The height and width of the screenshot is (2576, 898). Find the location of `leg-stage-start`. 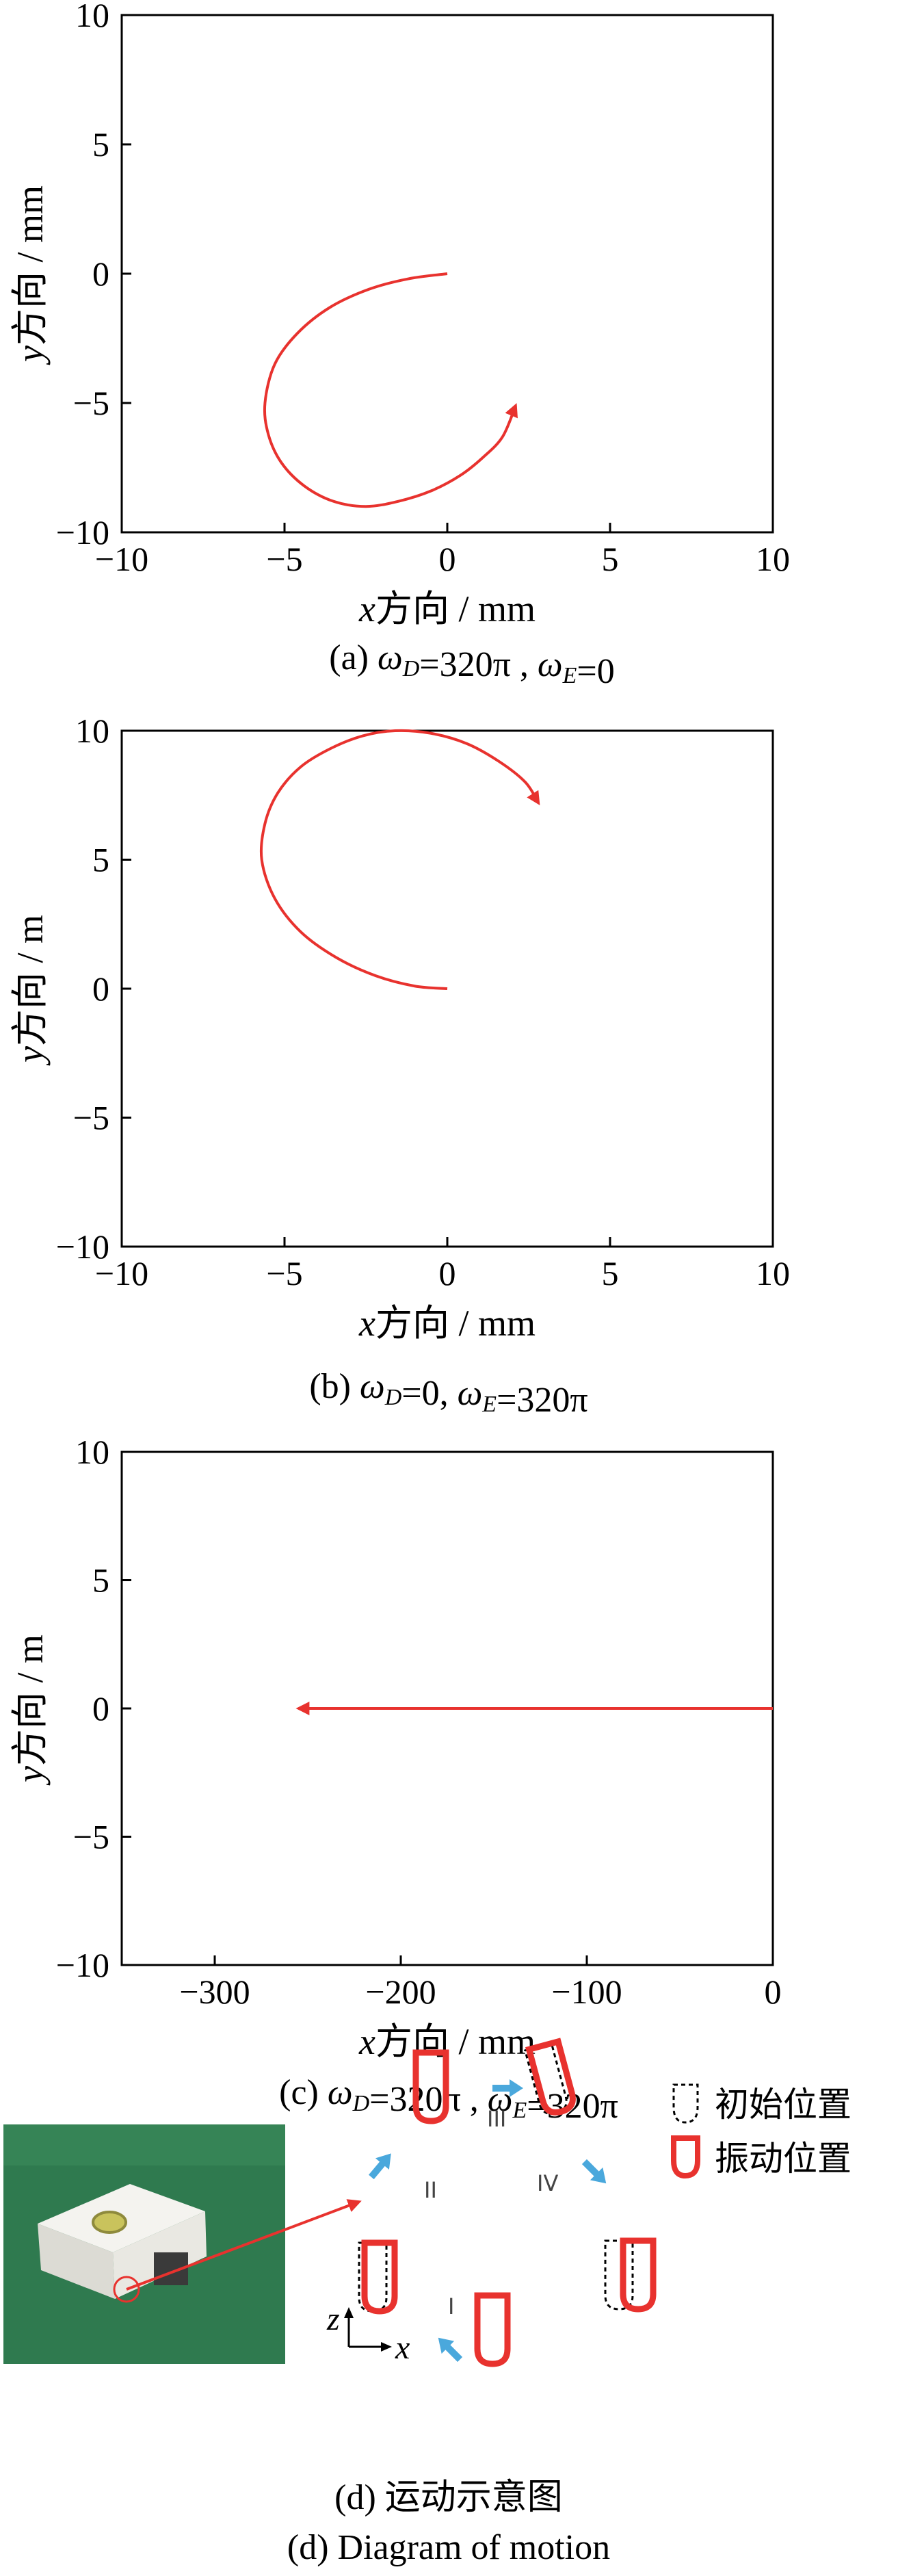

leg-stage-start is located at coordinates (378, 2277).